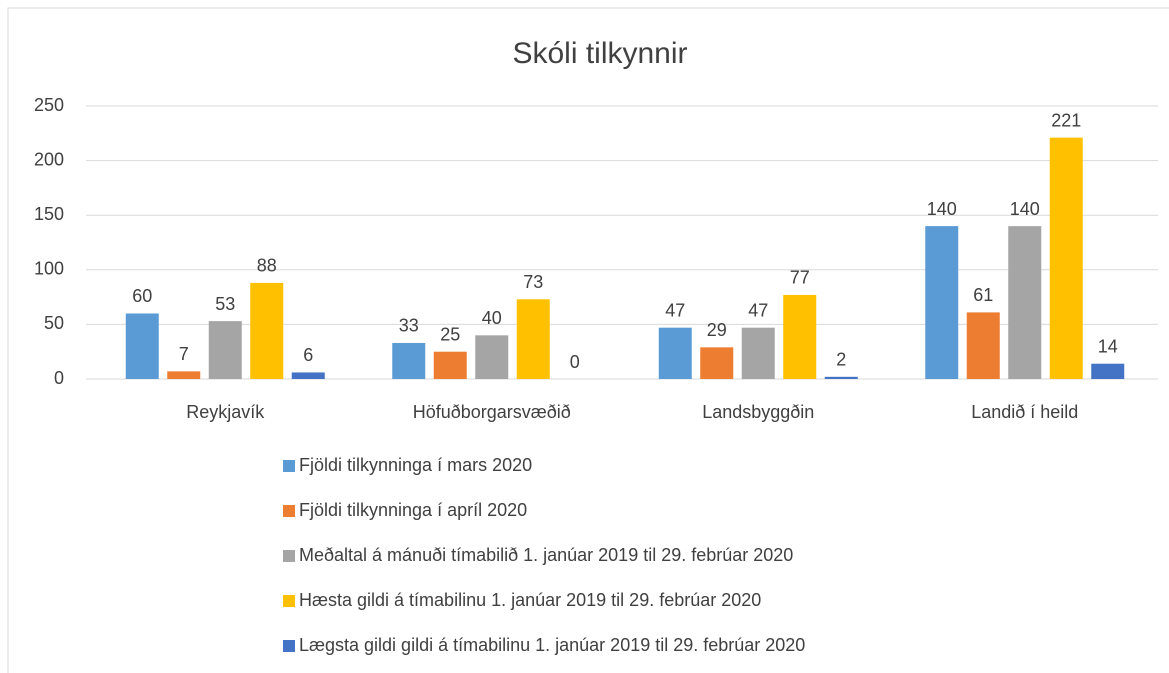  I want to click on y-tick-label: 250, so click(49, 105).